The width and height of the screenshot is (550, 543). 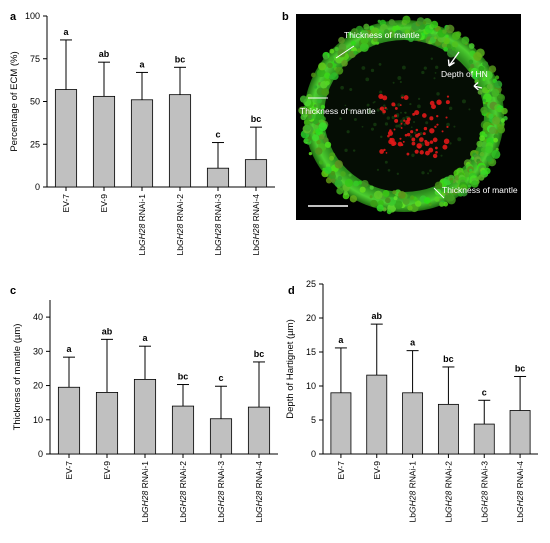 What do you see at coordinates (13, 291) in the screenshot?
I see `panel-label-c: c` at bounding box center [13, 291].